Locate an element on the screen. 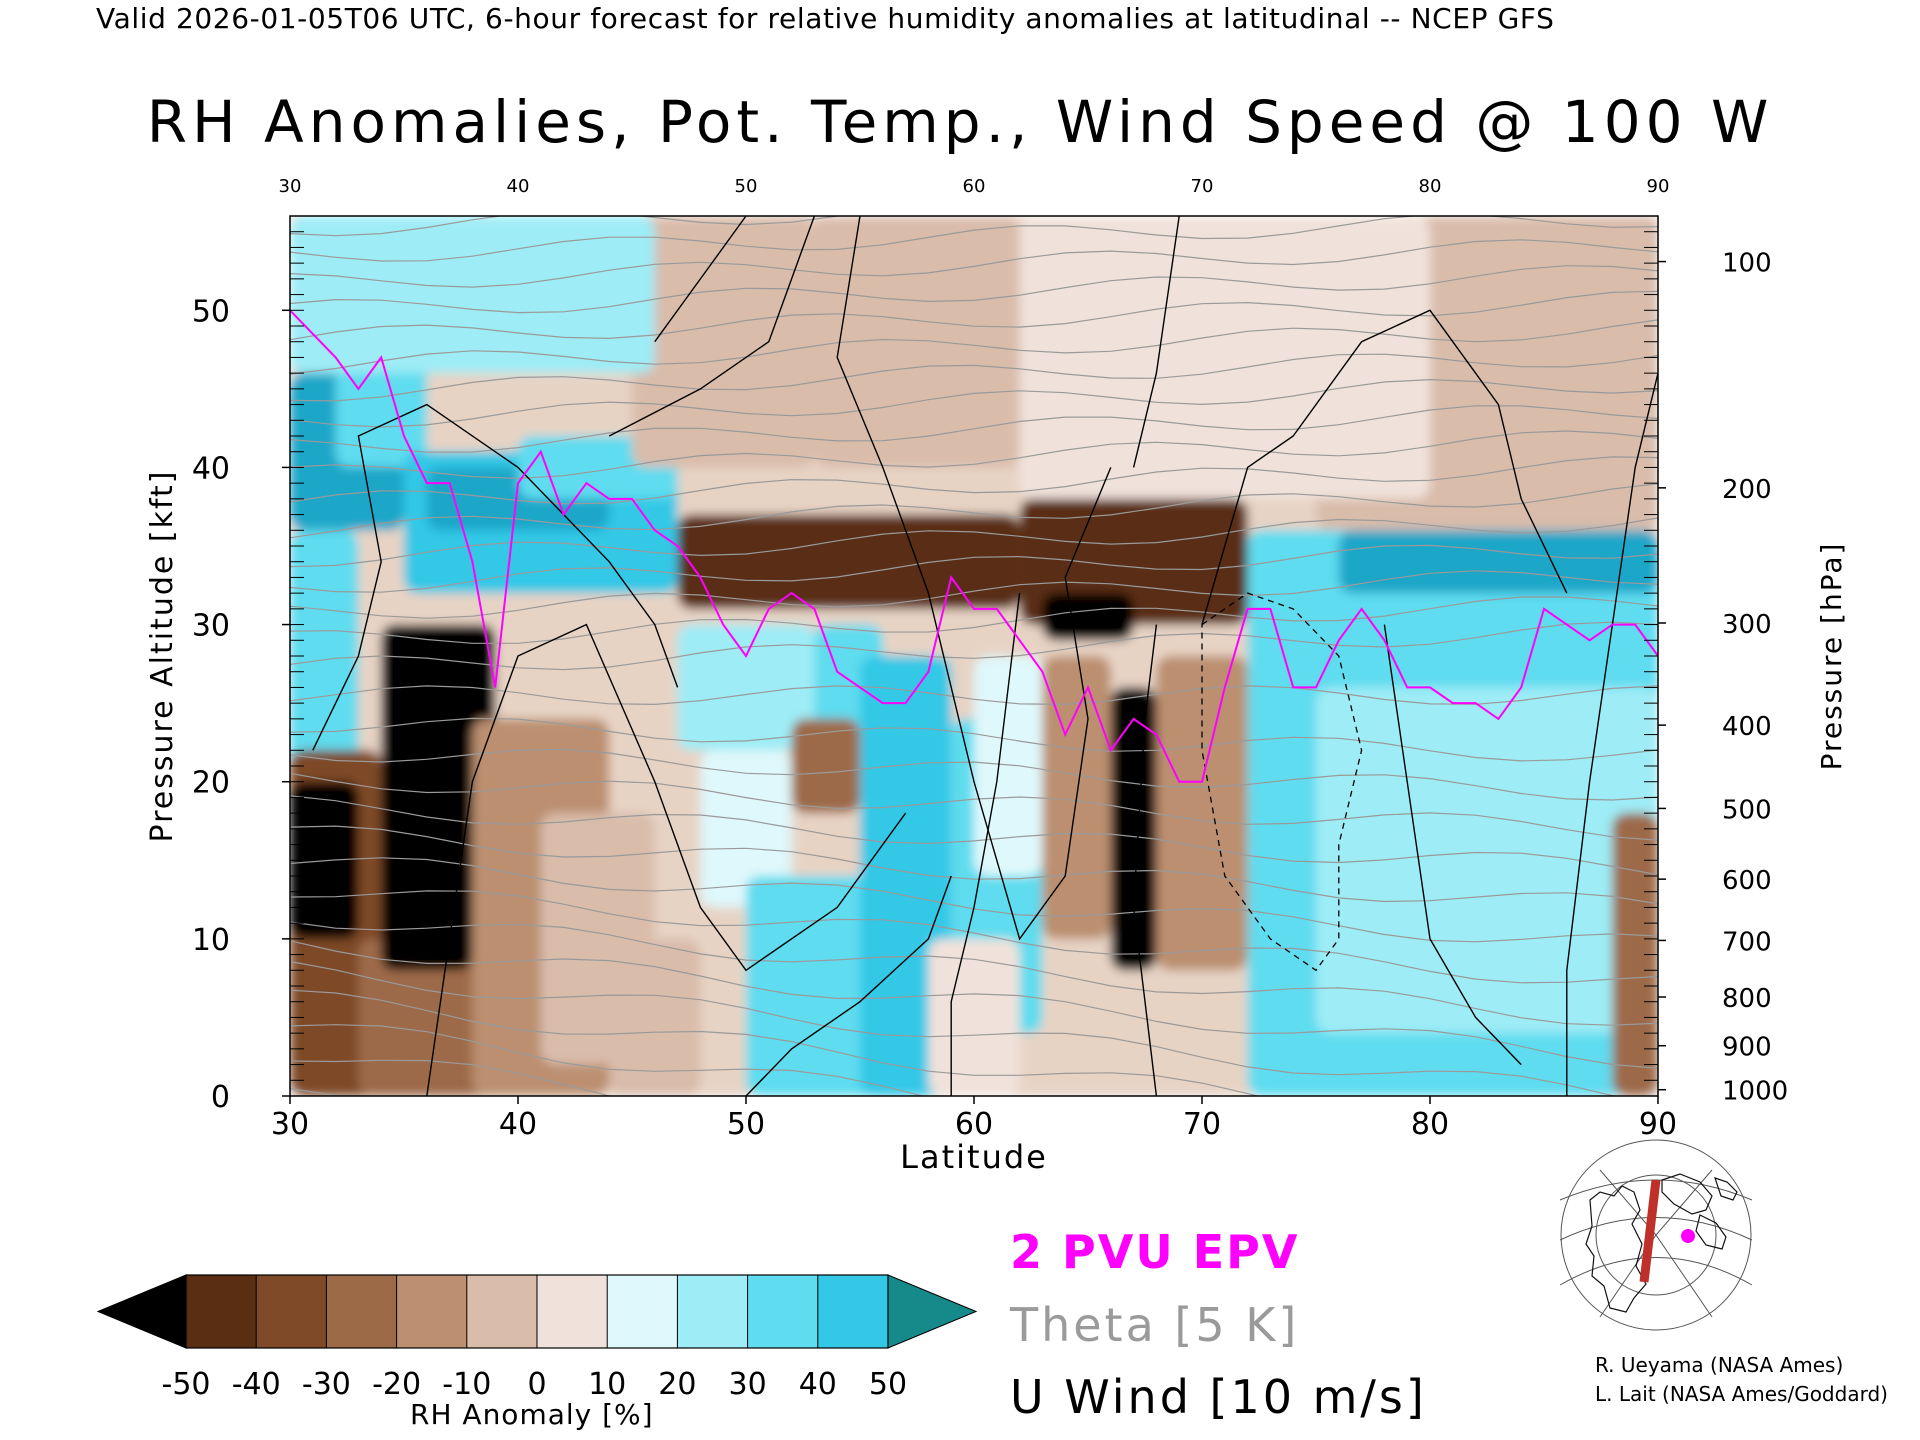 The height and width of the screenshot is (1440, 1920). y-axis-label-right: Pressure [hPa] is located at coordinates (1831, 656).